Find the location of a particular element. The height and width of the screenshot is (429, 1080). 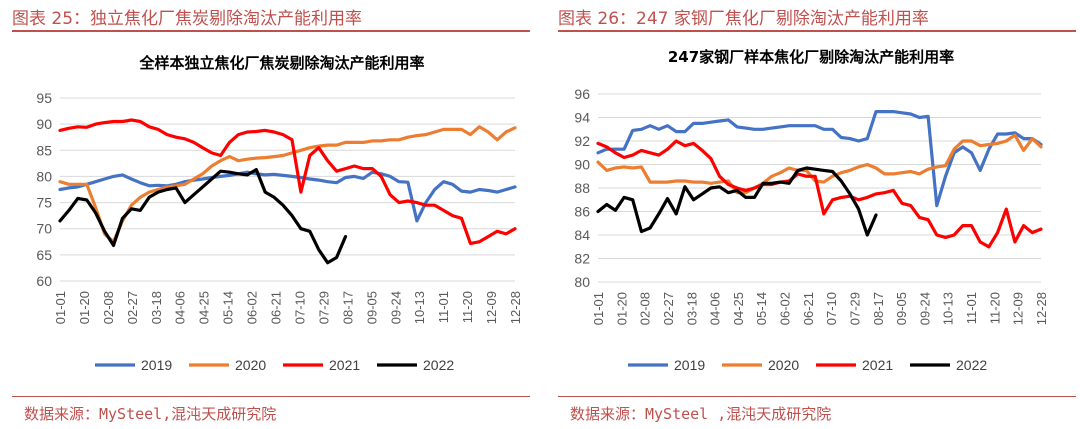

y-tick-label: 92 is located at coordinates (582, 141).